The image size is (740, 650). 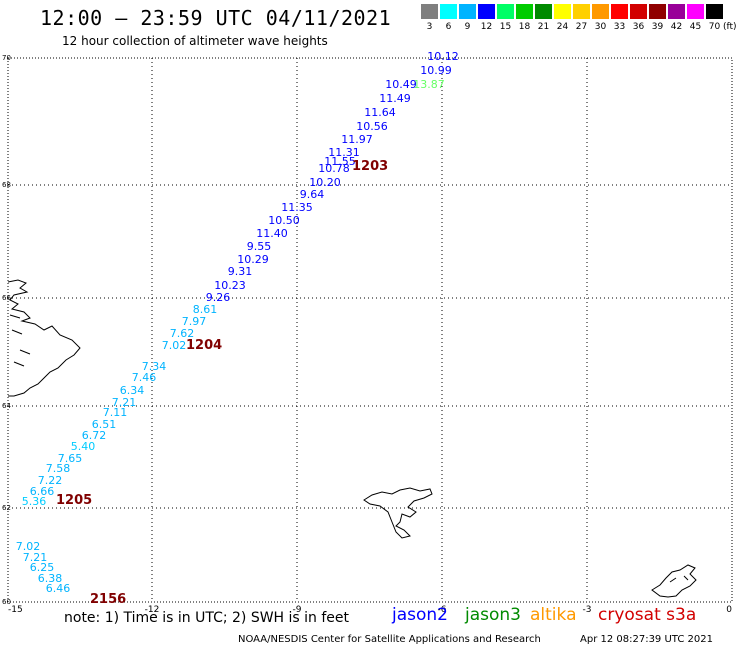 I want to click on wave-height-label: 6.46, so click(x=58, y=588).